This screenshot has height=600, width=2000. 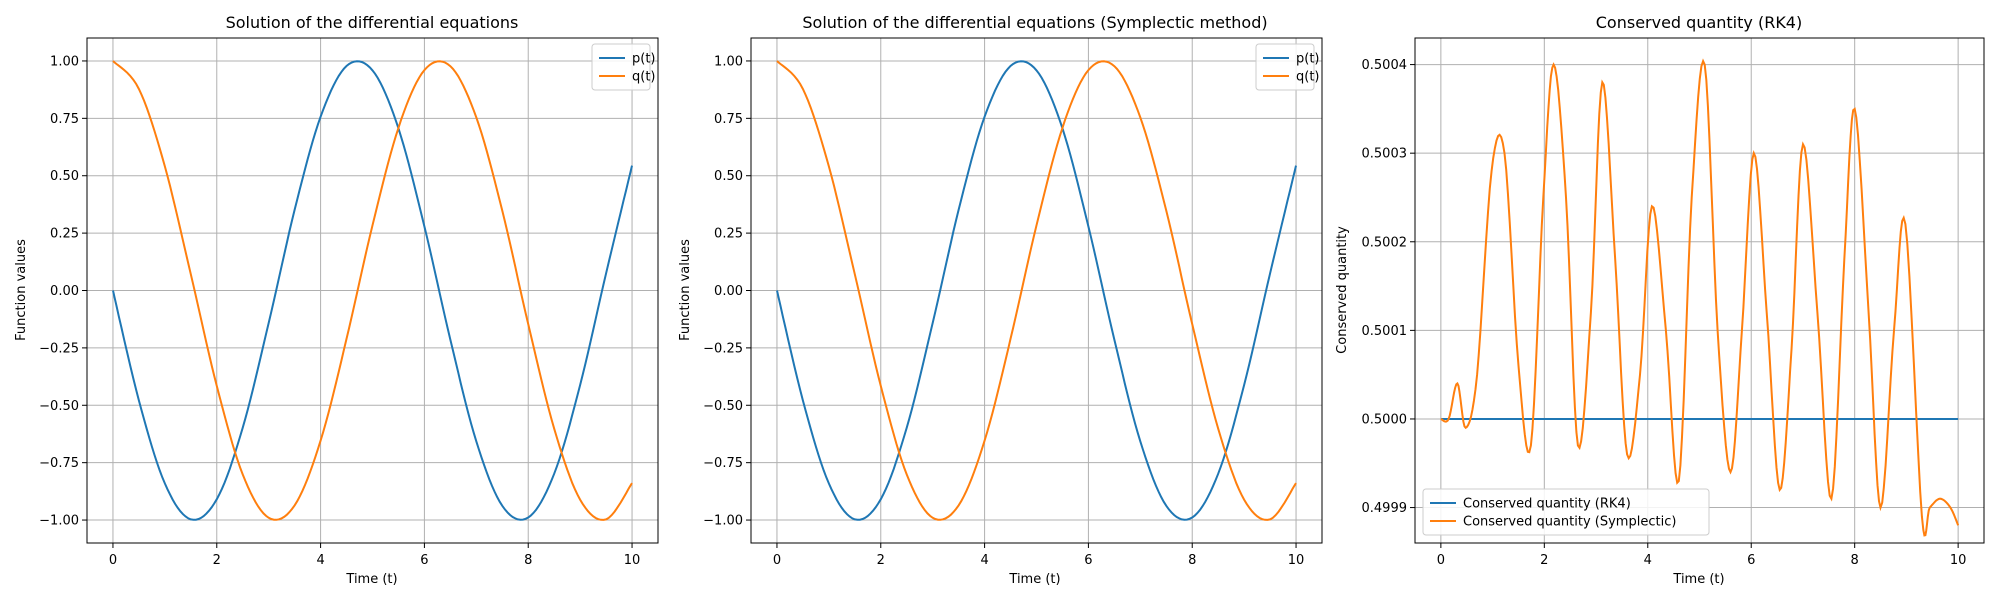 What do you see at coordinates (1385, 65) in the screenshot?
I see `y-tick-label: 0.5004` at bounding box center [1385, 65].